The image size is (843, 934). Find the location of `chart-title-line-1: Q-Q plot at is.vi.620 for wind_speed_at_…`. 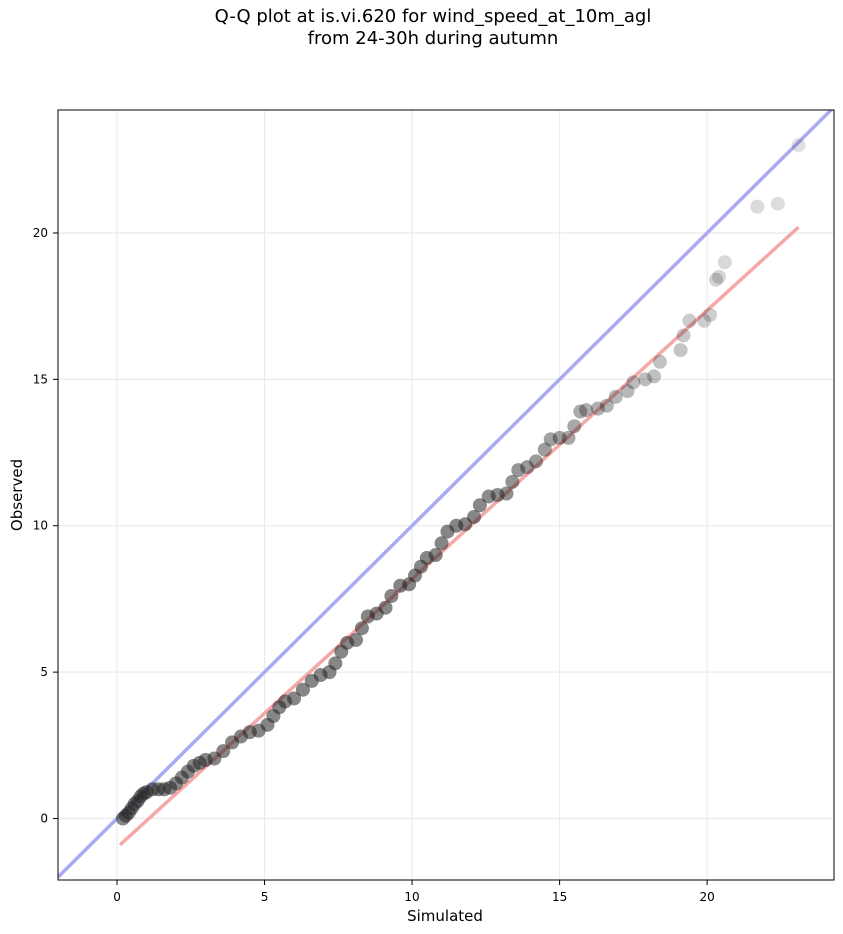

chart-title-line-1: Q-Q plot at is.vi.620 for wind_speed_at_… is located at coordinates (433, 16).